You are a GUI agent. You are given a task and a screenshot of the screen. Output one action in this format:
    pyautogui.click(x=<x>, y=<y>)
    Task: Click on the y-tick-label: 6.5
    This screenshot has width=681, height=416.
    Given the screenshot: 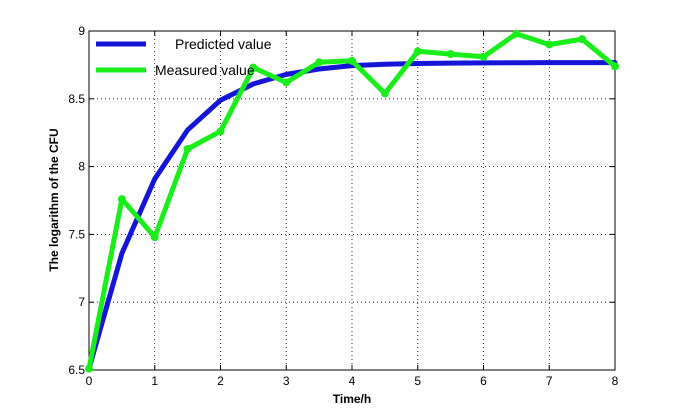 What is the action you would take?
    pyautogui.click(x=76, y=370)
    